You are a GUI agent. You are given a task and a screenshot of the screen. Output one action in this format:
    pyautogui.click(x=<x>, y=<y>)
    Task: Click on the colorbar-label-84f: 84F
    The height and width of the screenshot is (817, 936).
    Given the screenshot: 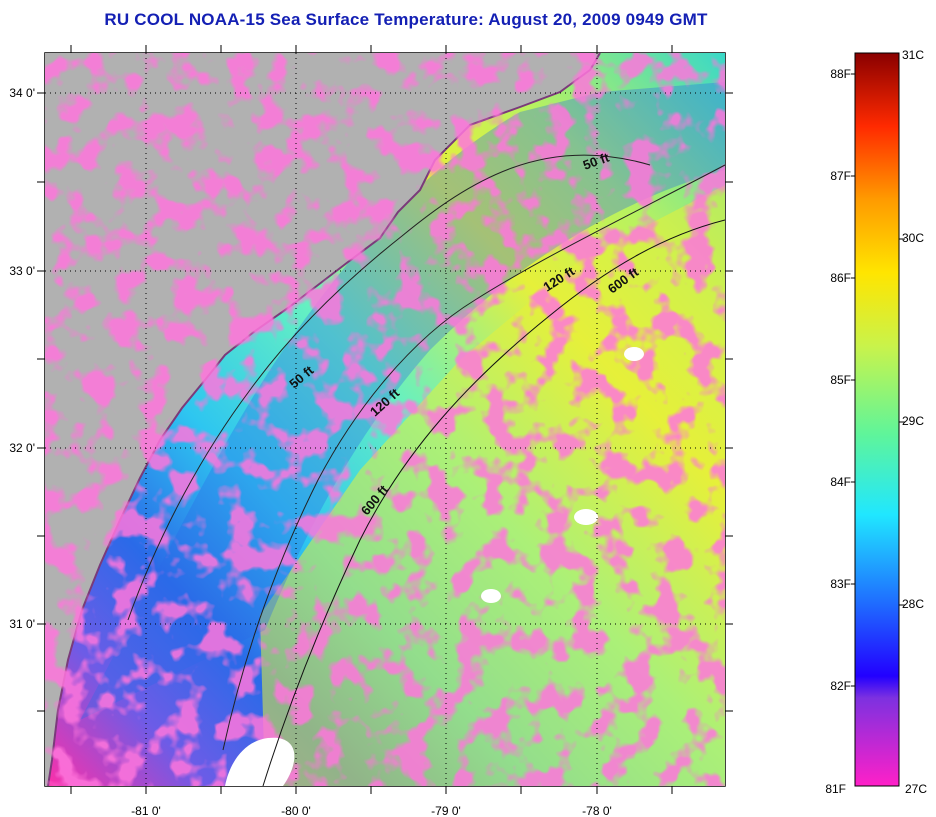 What is the action you would take?
    pyautogui.click(x=840, y=482)
    